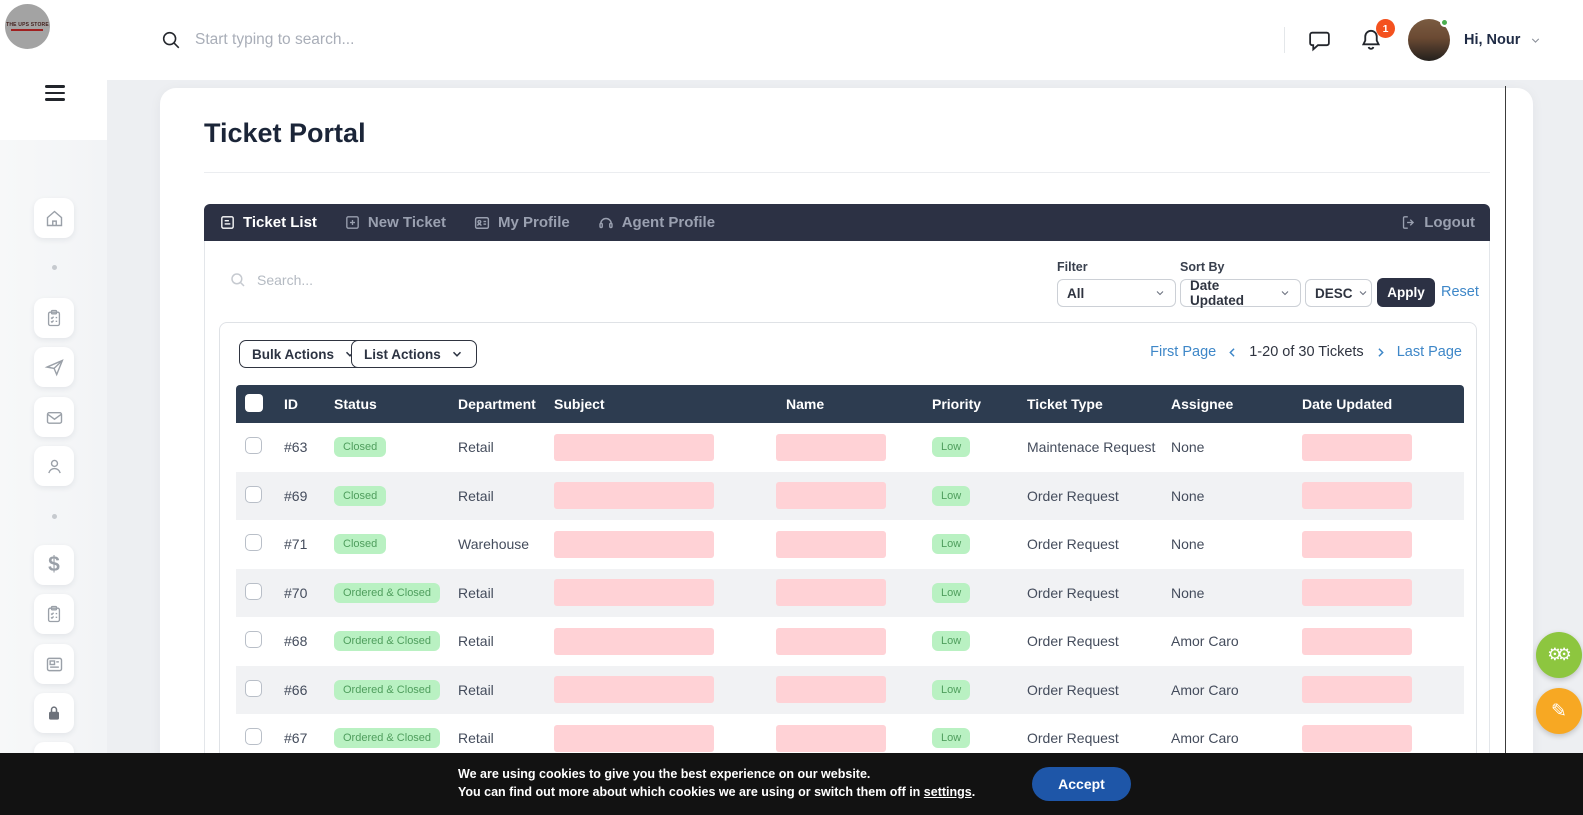 The height and width of the screenshot is (815, 1583). What do you see at coordinates (54, 218) in the screenshot?
I see `sidebar-item-home` at bounding box center [54, 218].